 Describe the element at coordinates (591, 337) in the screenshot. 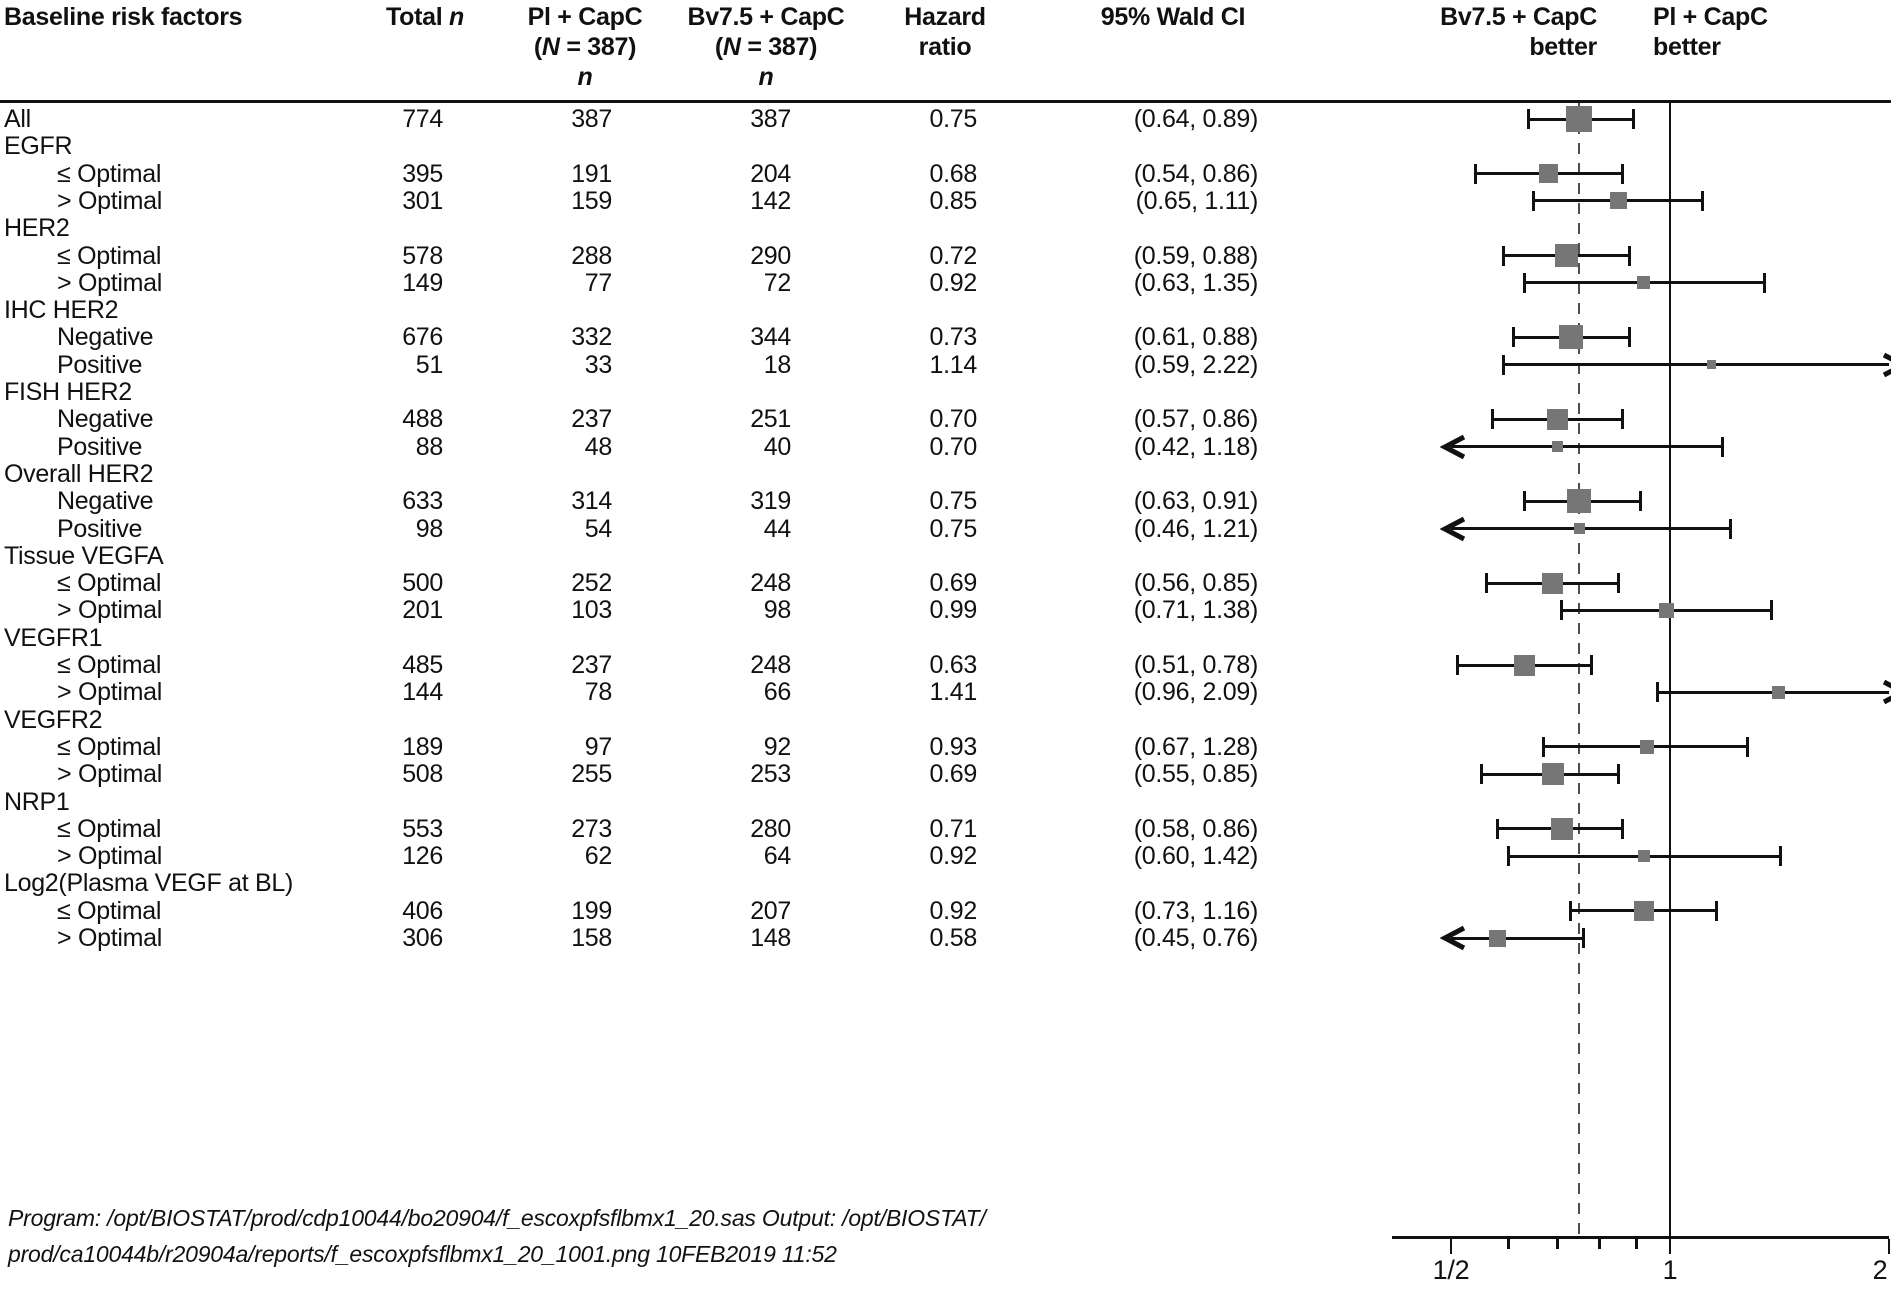

I see `cell-pl-n: 332` at that location.